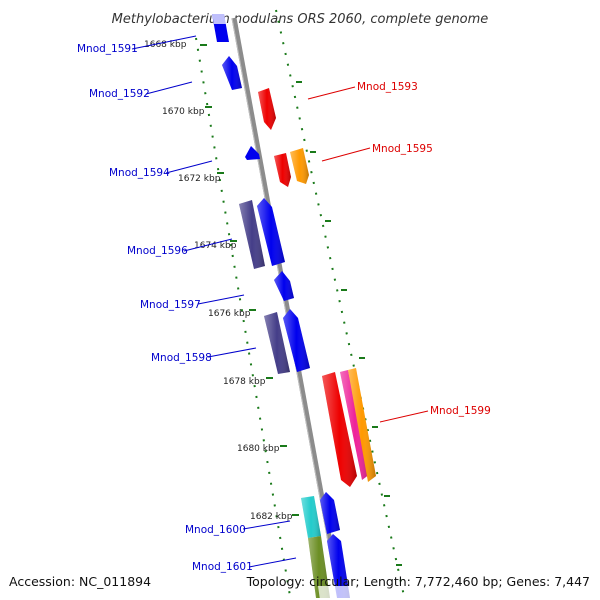  What do you see at coordinates (229, 314) in the screenshot?
I see `tick-label-1676: 1676 kbp` at bounding box center [229, 314].